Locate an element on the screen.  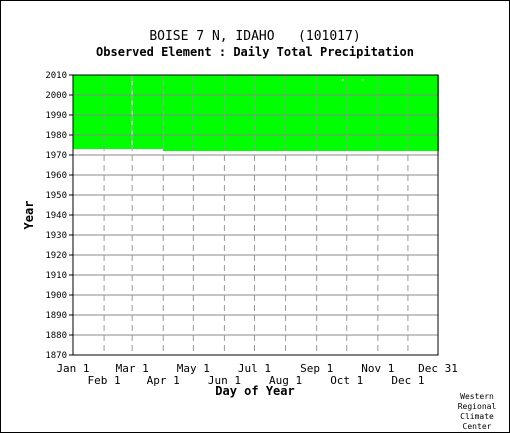
credit-text: Regional is located at coordinates (477, 406).